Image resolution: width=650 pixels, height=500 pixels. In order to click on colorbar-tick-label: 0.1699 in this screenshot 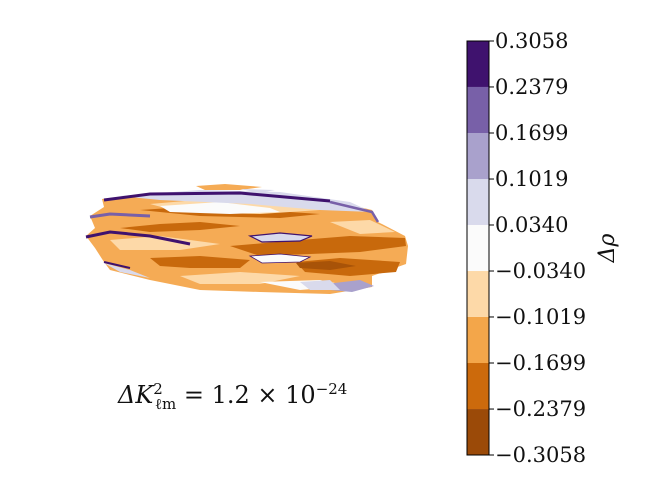, I will do `click(531, 133)`.